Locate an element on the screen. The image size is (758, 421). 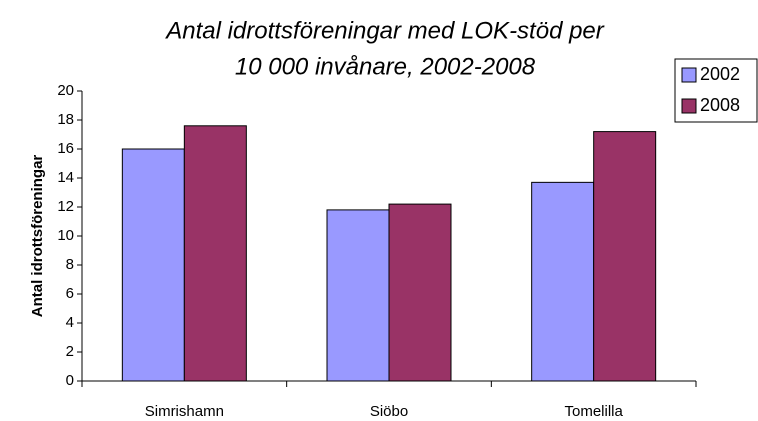
y-tick-label: 10 is located at coordinates (65, 235).